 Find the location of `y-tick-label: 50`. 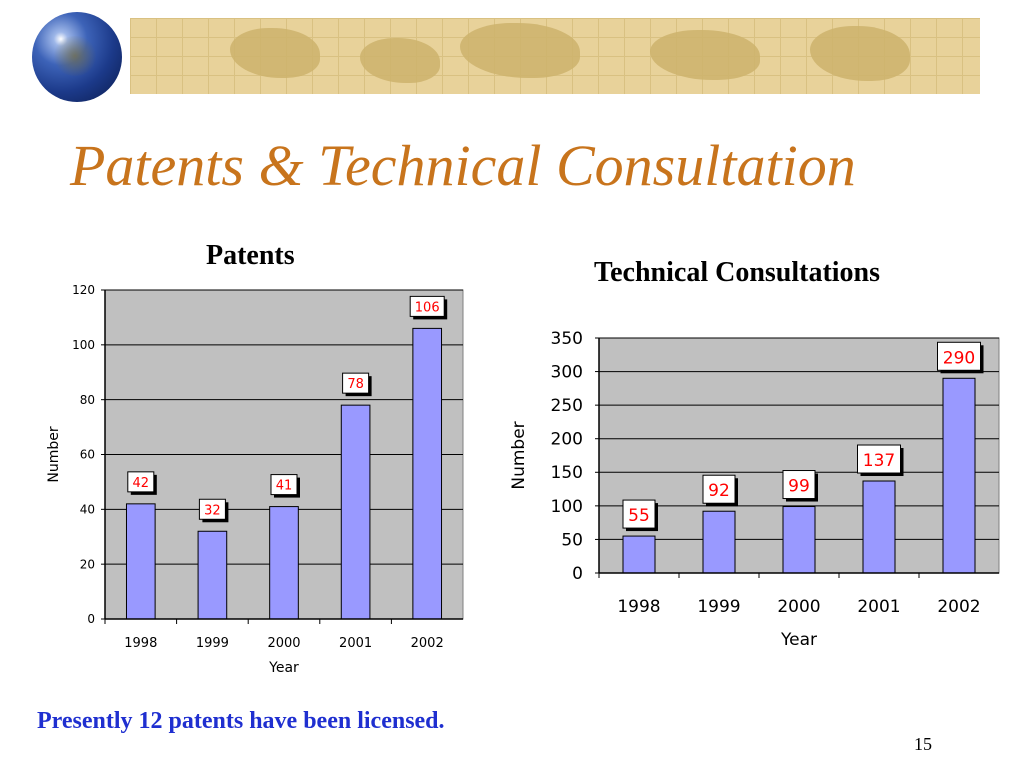

y-tick-label: 50 is located at coordinates (572, 540).